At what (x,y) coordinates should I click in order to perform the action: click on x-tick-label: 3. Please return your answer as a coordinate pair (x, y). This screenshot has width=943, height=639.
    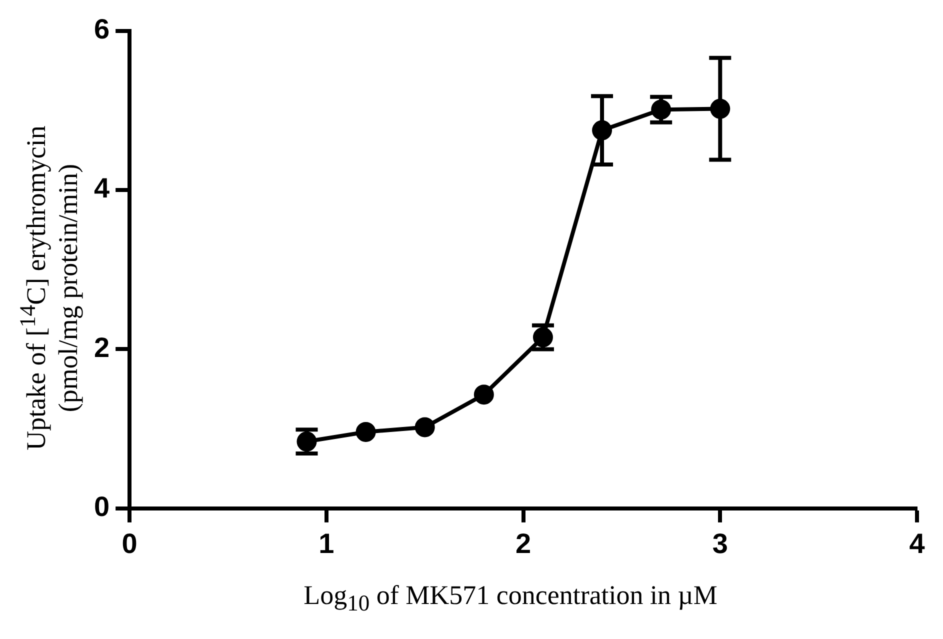
    Looking at the image, I should click on (720, 543).